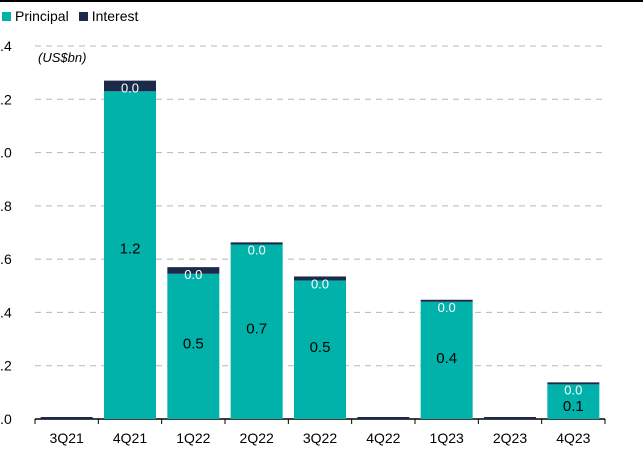 Image resolution: width=643 pixels, height=450 pixels. Describe the element at coordinates (6, 153) in the screenshot. I see `y-tick-label: 1.0` at that location.